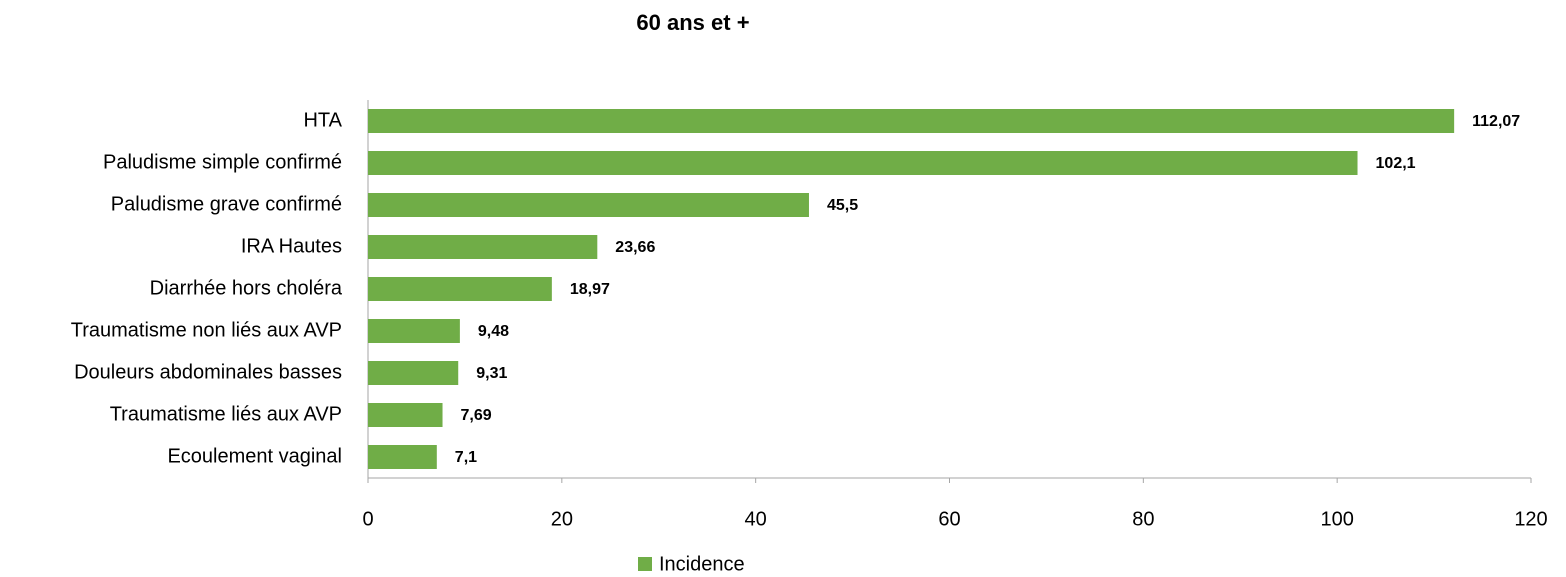 The width and height of the screenshot is (1566, 577). I want to click on legend-swatch, so click(645, 564).